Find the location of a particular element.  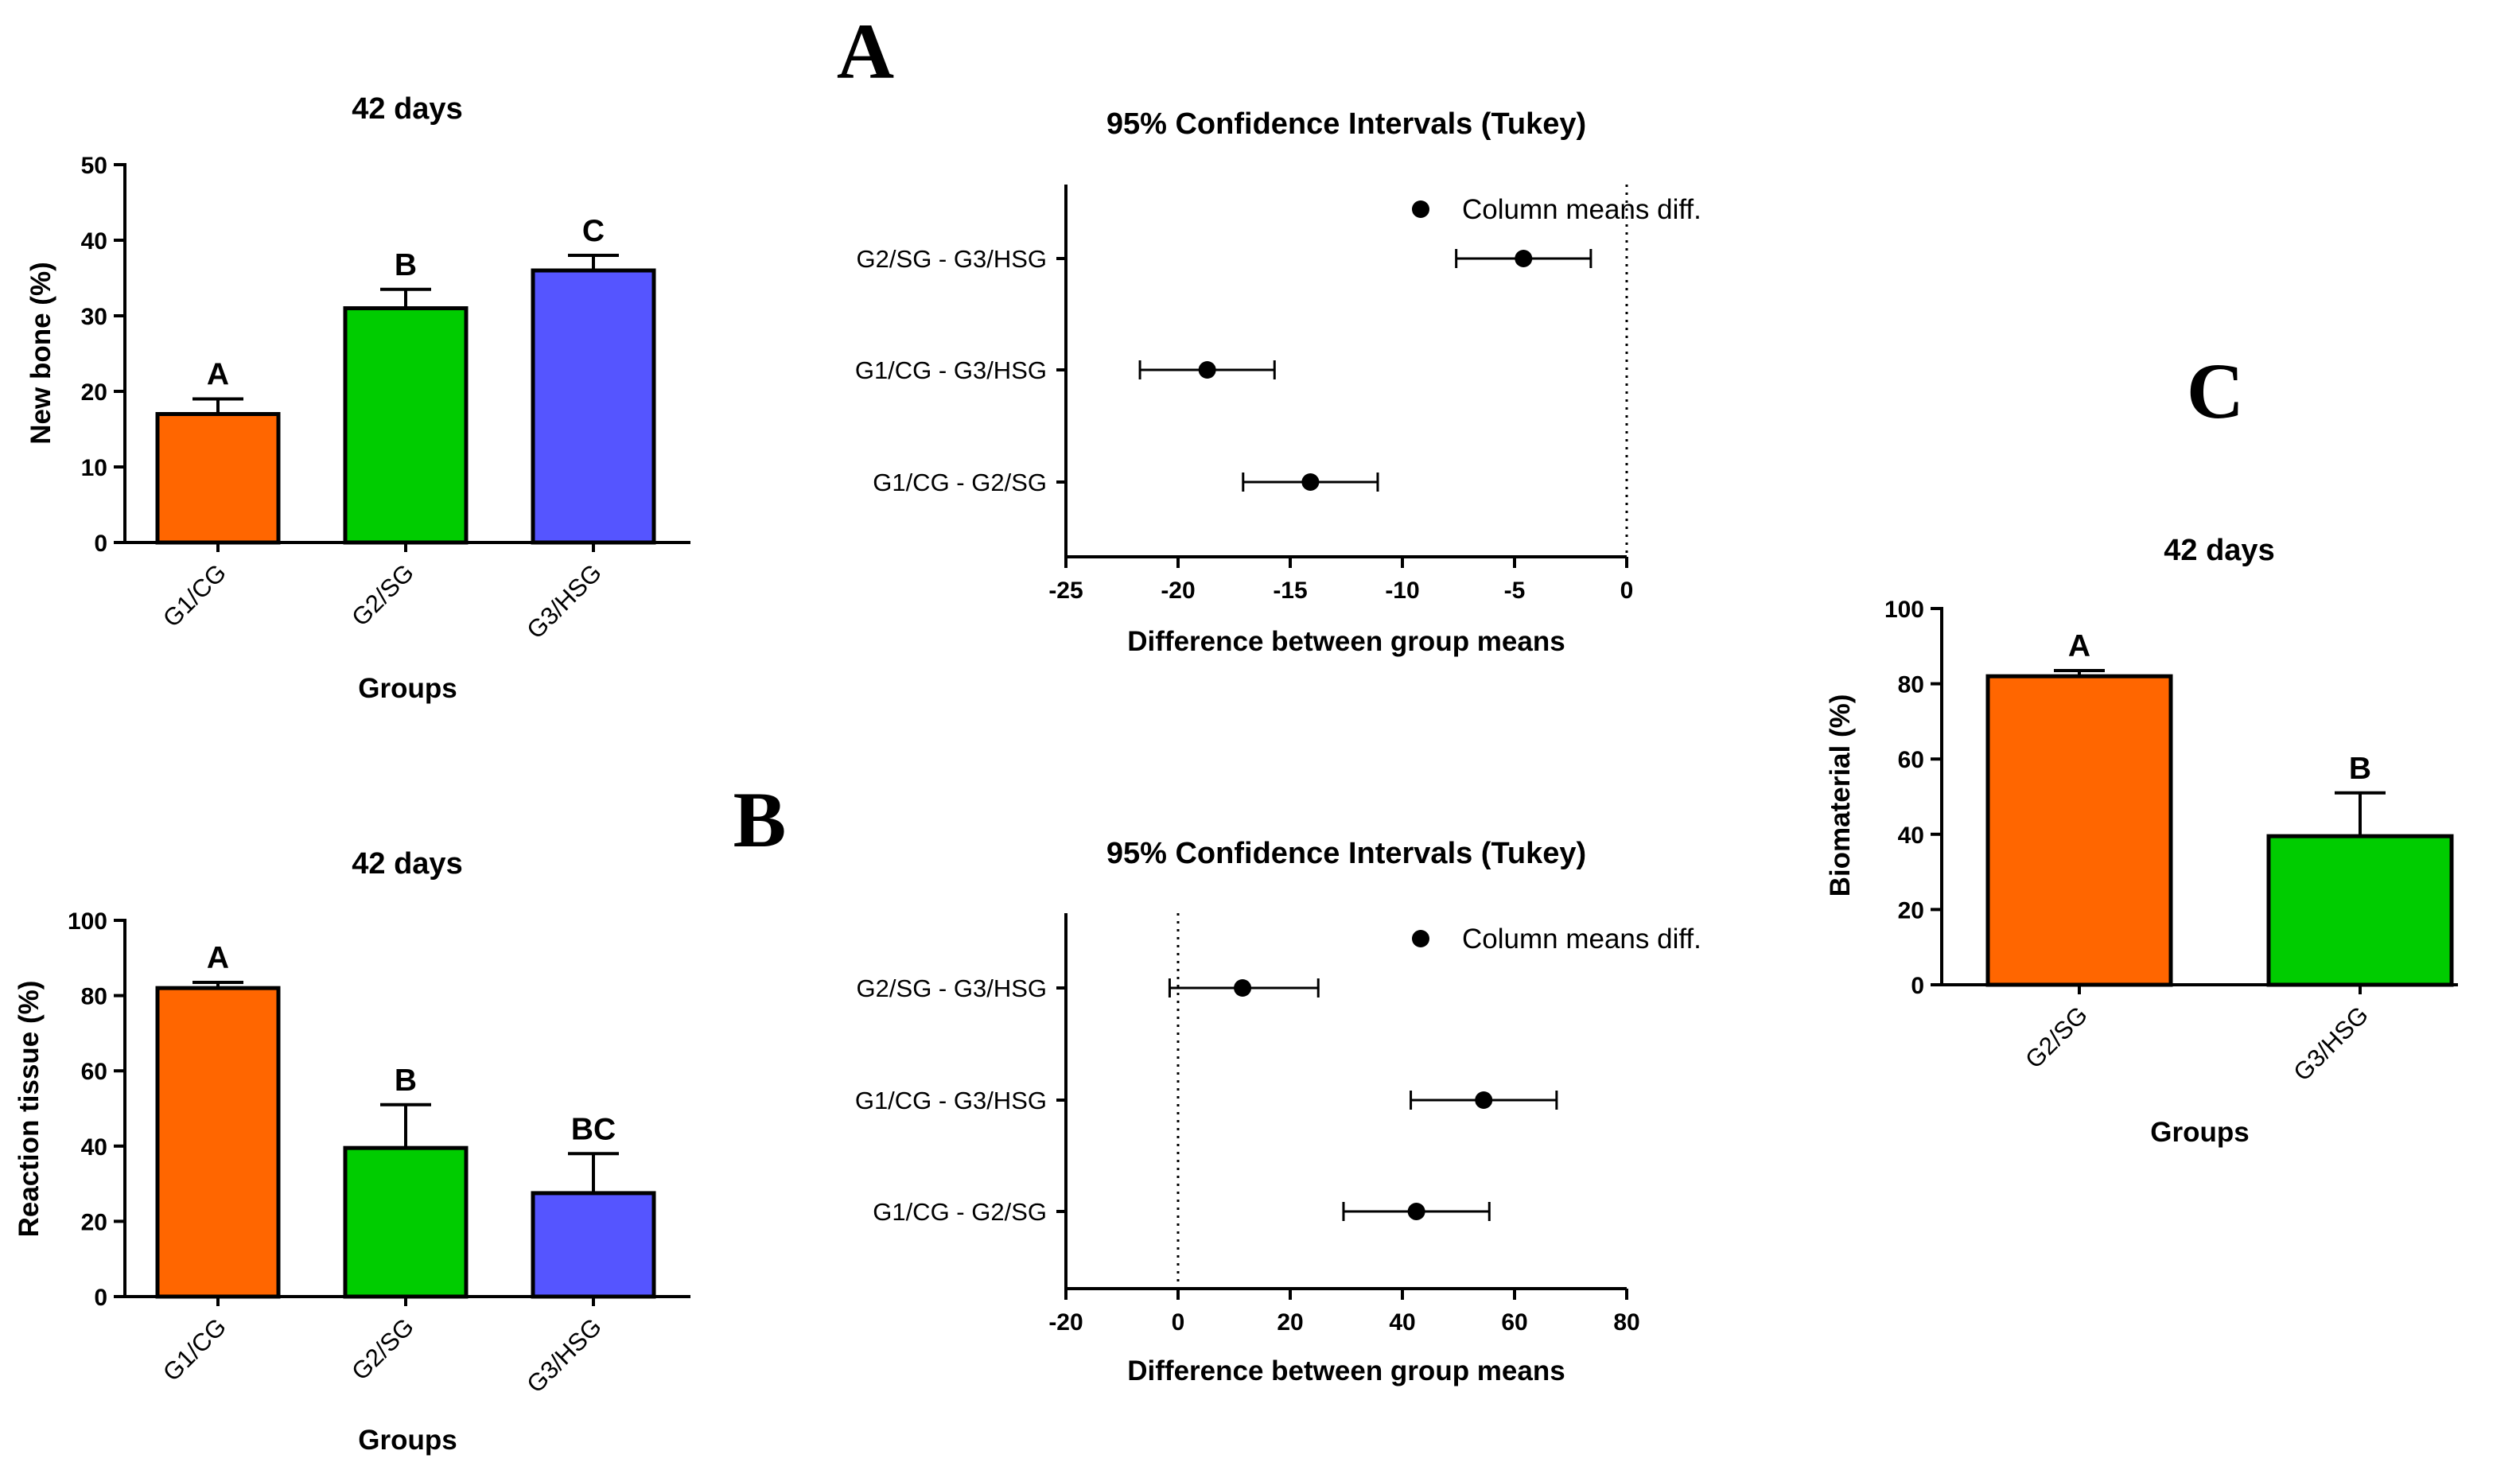

y-tick-label: 30 is located at coordinates (94, 317).